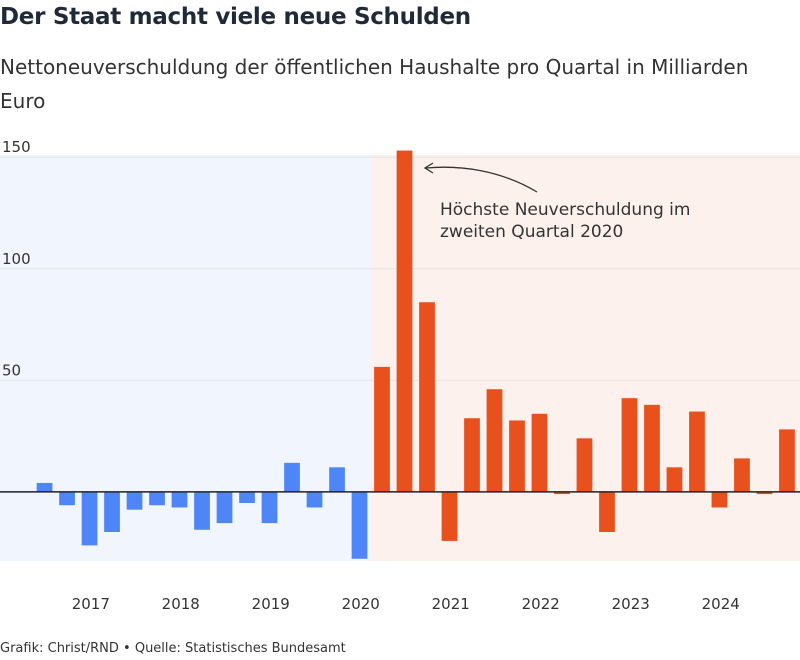 The image size is (800, 660). Describe the element at coordinates (271, 604) in the screenshot. I see `x-tick-label: 2019` at that location.